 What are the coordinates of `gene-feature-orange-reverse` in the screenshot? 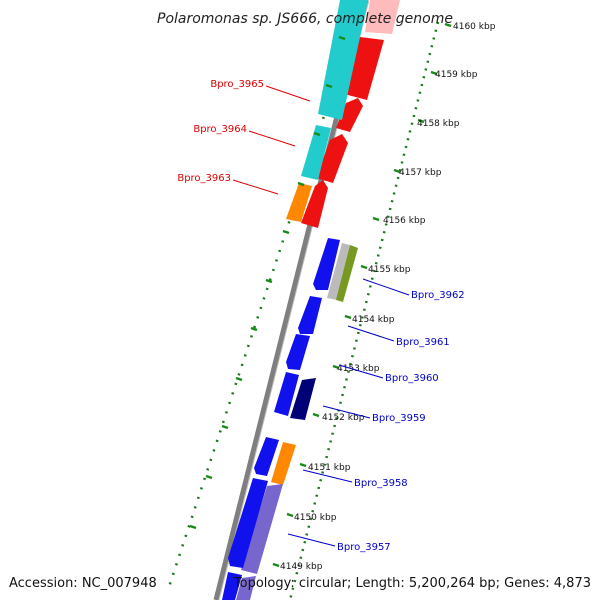 It's located at (299, 202).